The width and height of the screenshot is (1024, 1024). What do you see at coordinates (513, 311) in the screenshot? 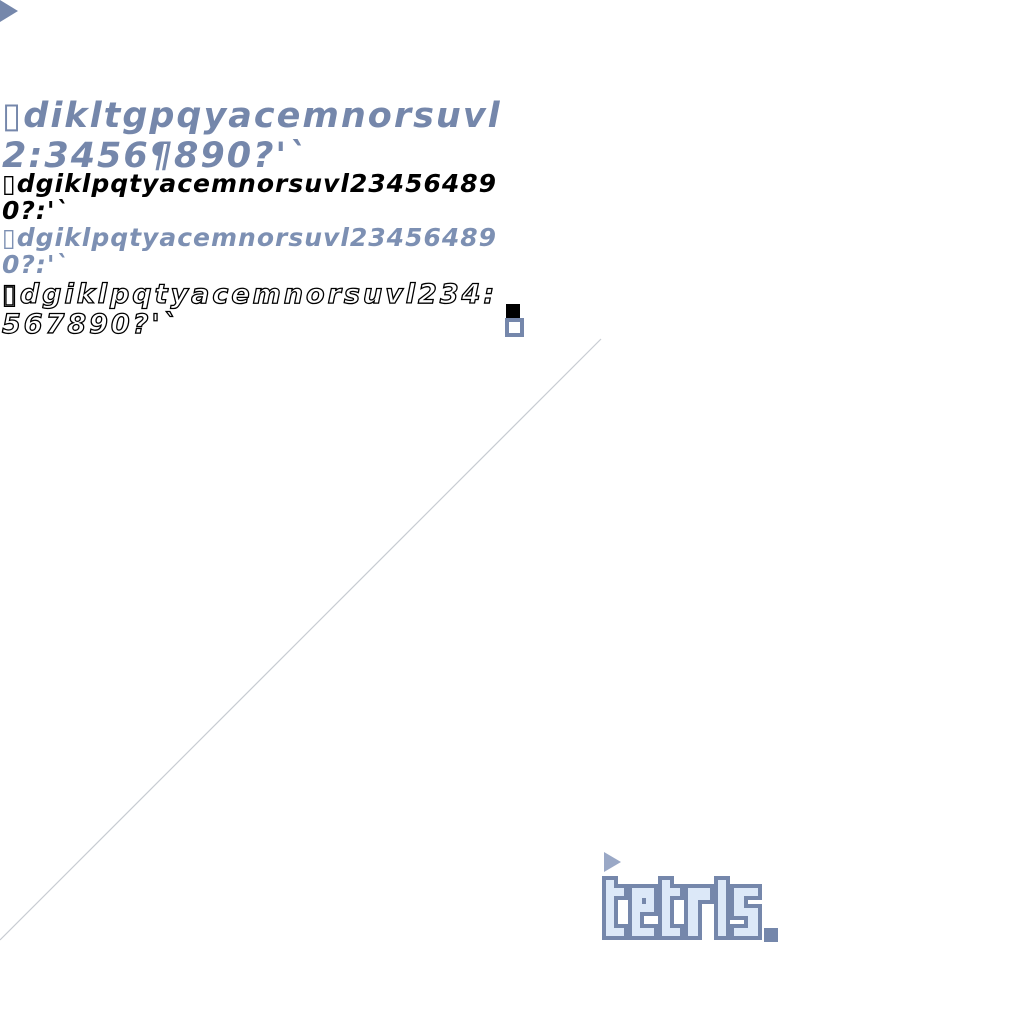
I see `black-square-block` at bounding box center [513, 311].